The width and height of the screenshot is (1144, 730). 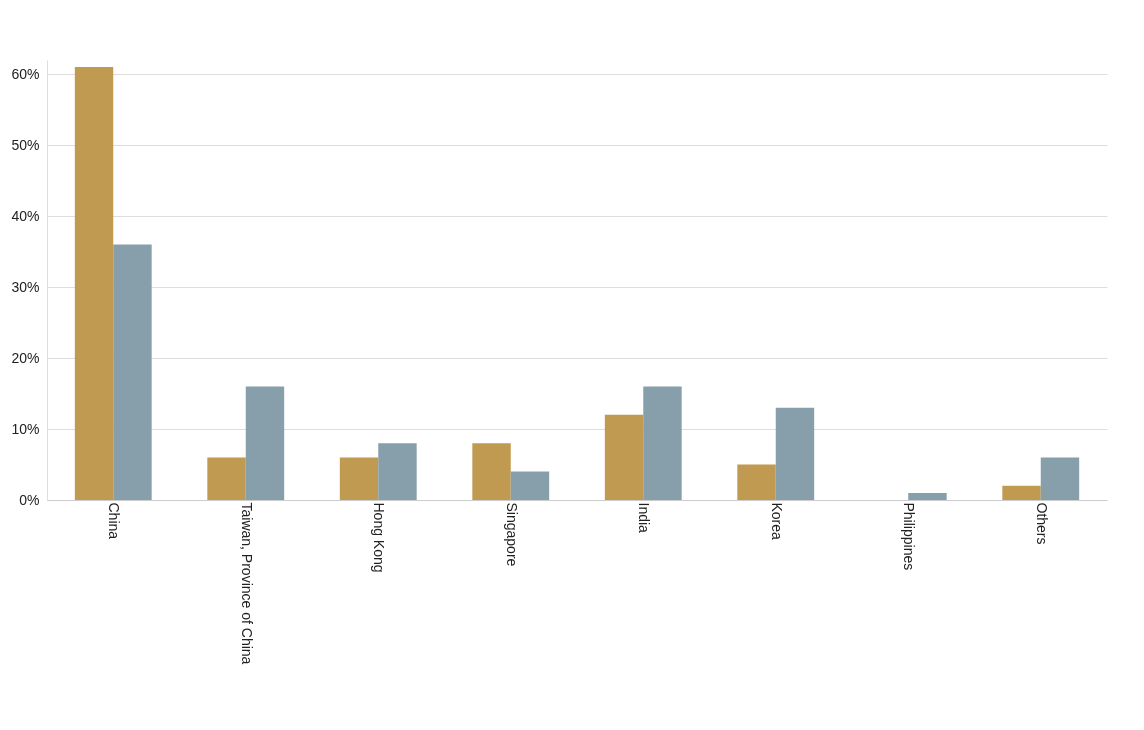 I want to click on y-tick-label: 50%, so click(x=25, y=144).